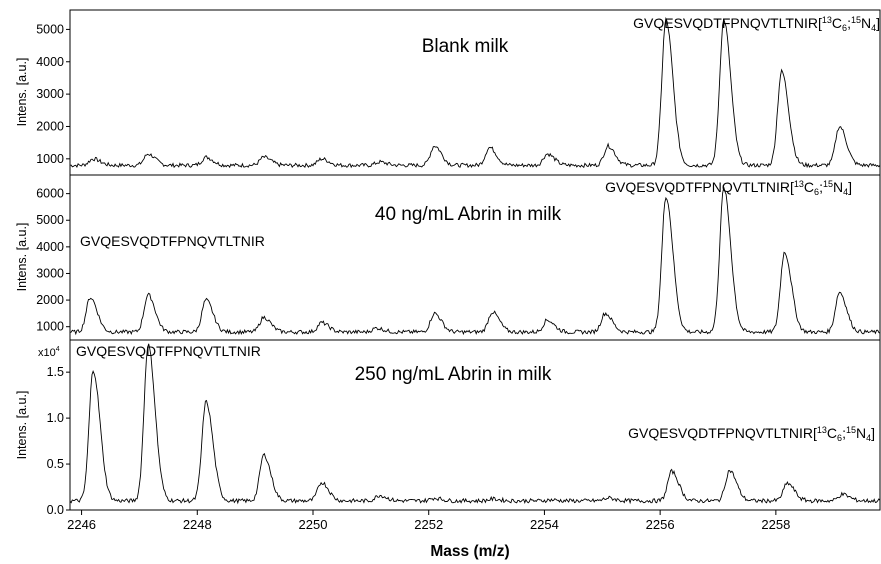 Image resolution: width=881 pixels, height=564 pixels. Describe the element at coordinates (81, 524) in the screenshot. I see `x-tick-label: 2246` at that location.